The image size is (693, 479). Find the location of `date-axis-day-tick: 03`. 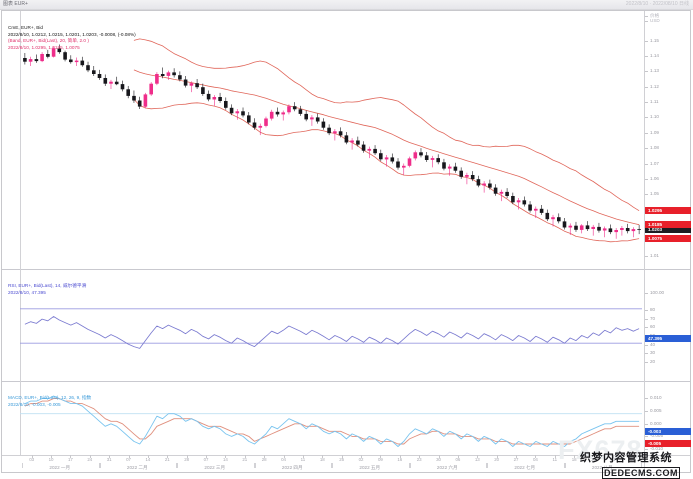

date-axis-day-tick: 03 is located at coordinates (32, 459).